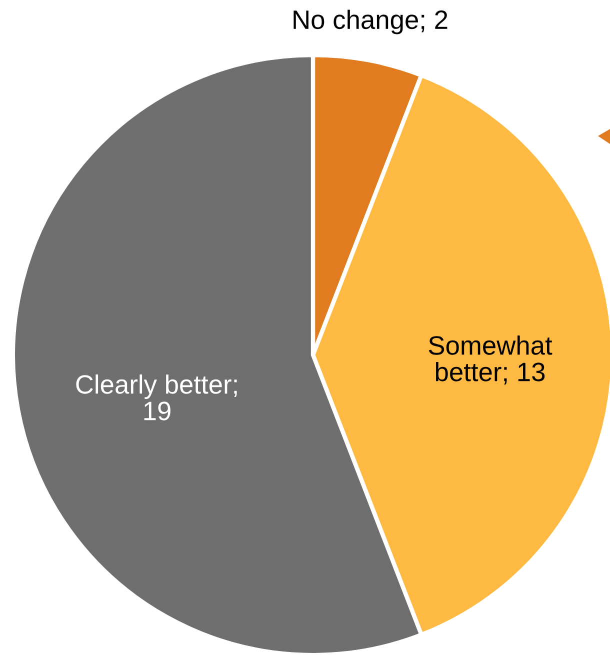 Image resolution: width=610 pixels, height=655 pixels. Describe the element at coordinates (490, 359) in the screenshot. I see `slice-label: Somewhat better; 13` at that location.